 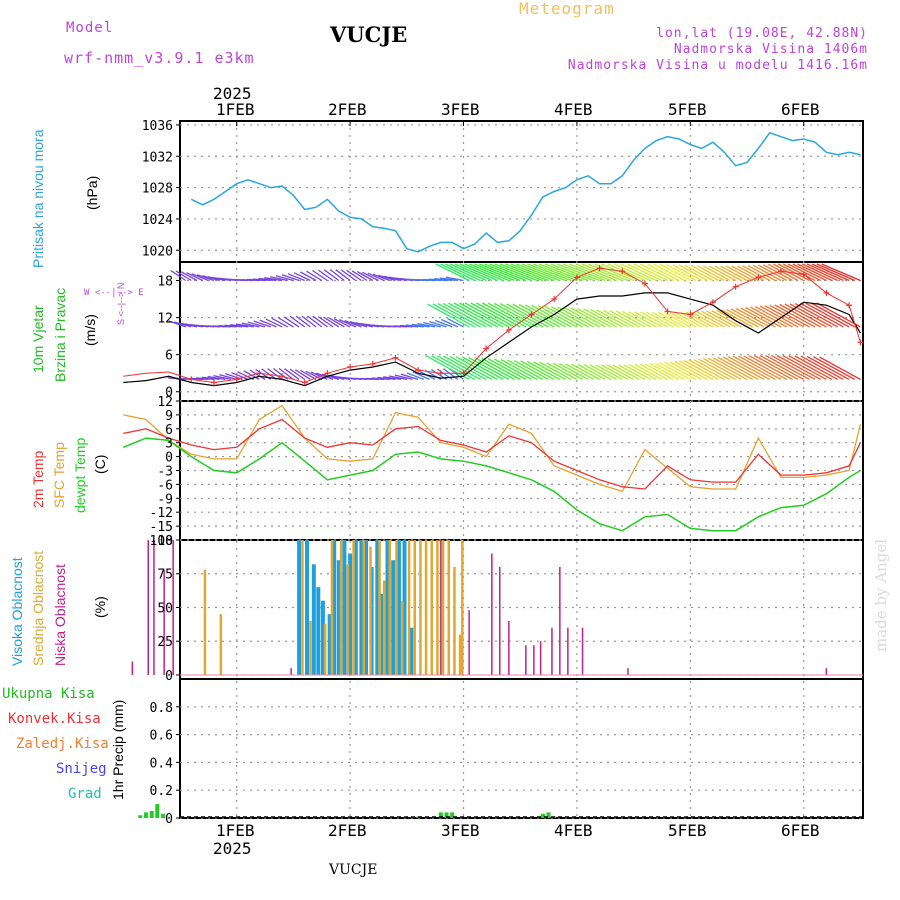 What do you see at coordinates (169, 444) in the screenshot?
I see `y-tick-label: 3` at bounding box center [169, 444].